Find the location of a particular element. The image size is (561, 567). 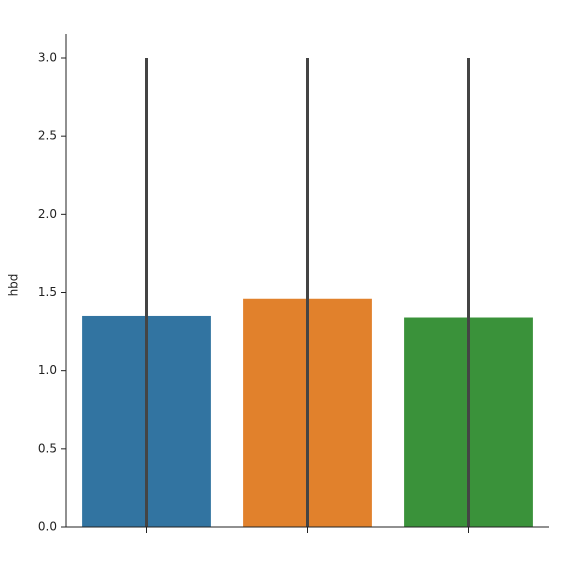

y-tick-label: 0.5 is located at coordinates (47, 448).